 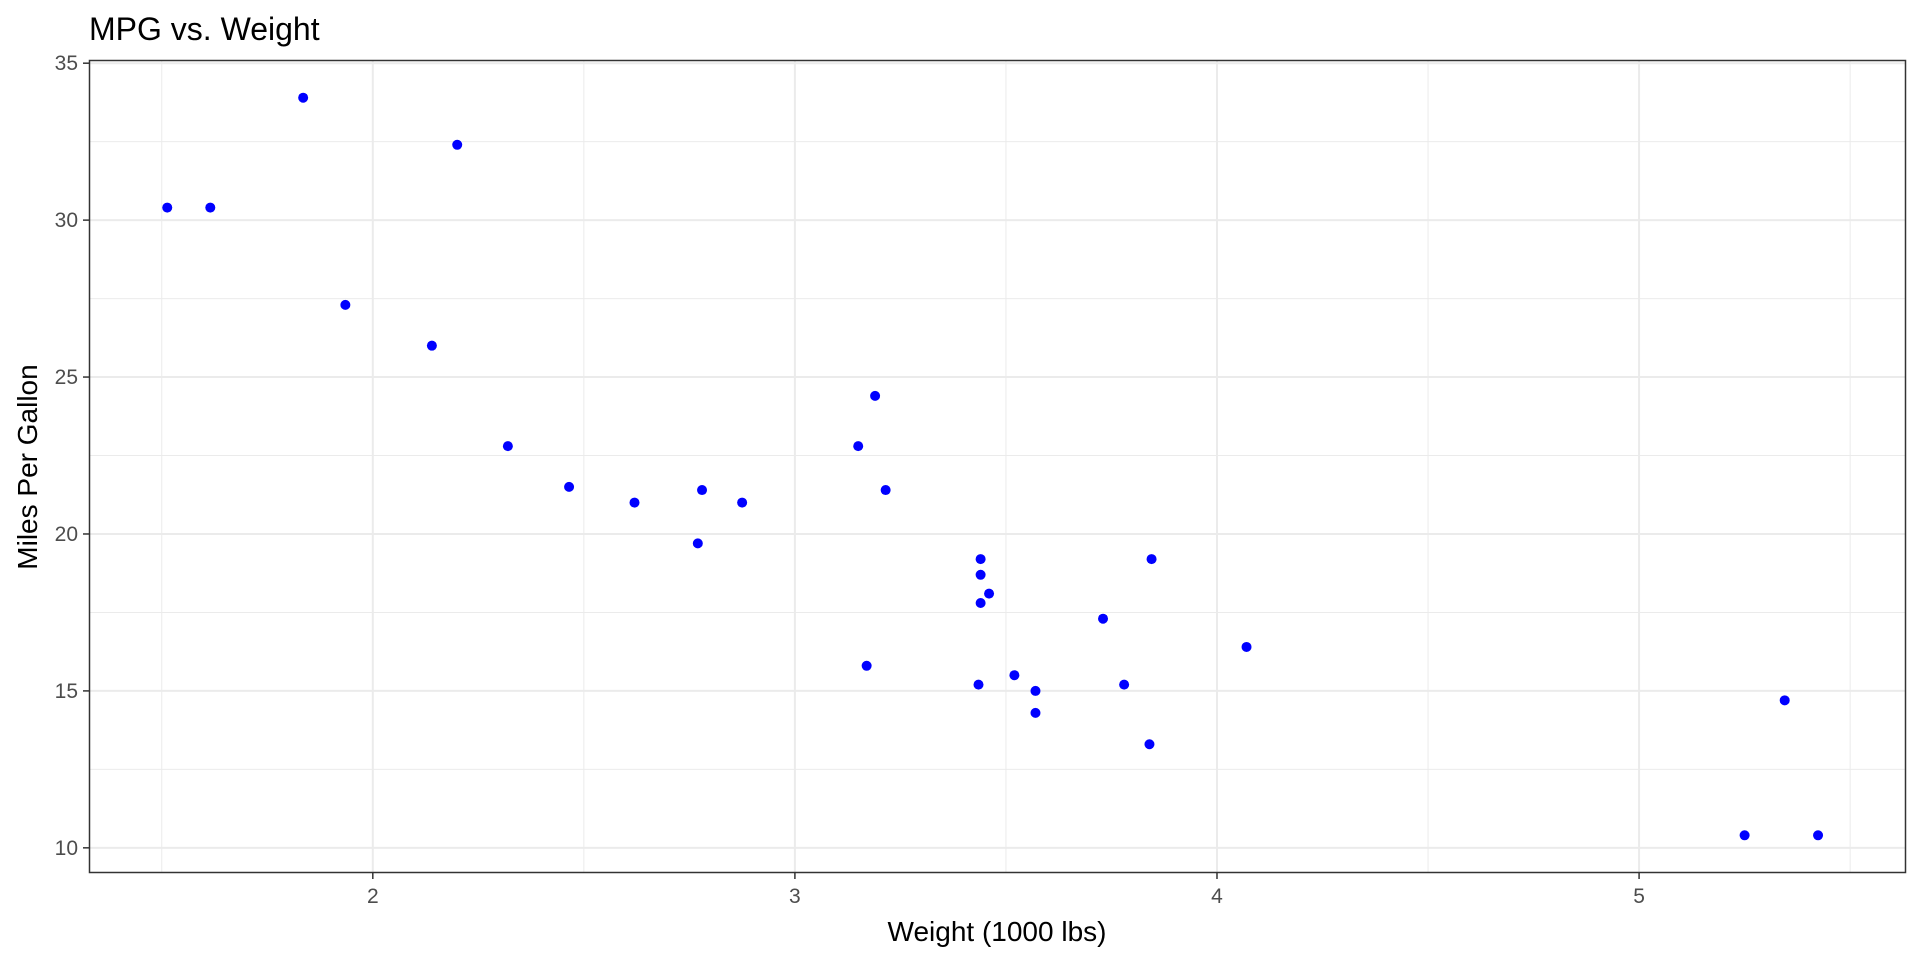 I want to click on y-tick-label: 30, so click(x=66, y=220).